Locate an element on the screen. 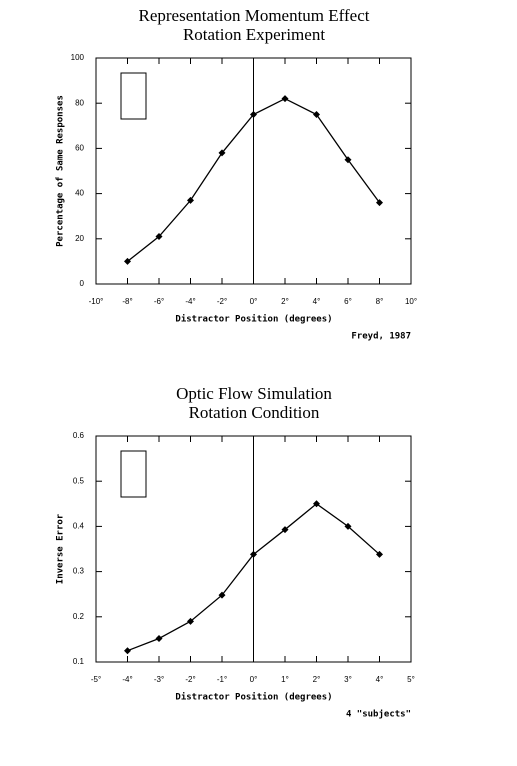 The height and width of the screenshot is (766, 517). y-axis-label: Inverse Error is located at coordinates (61, 548).